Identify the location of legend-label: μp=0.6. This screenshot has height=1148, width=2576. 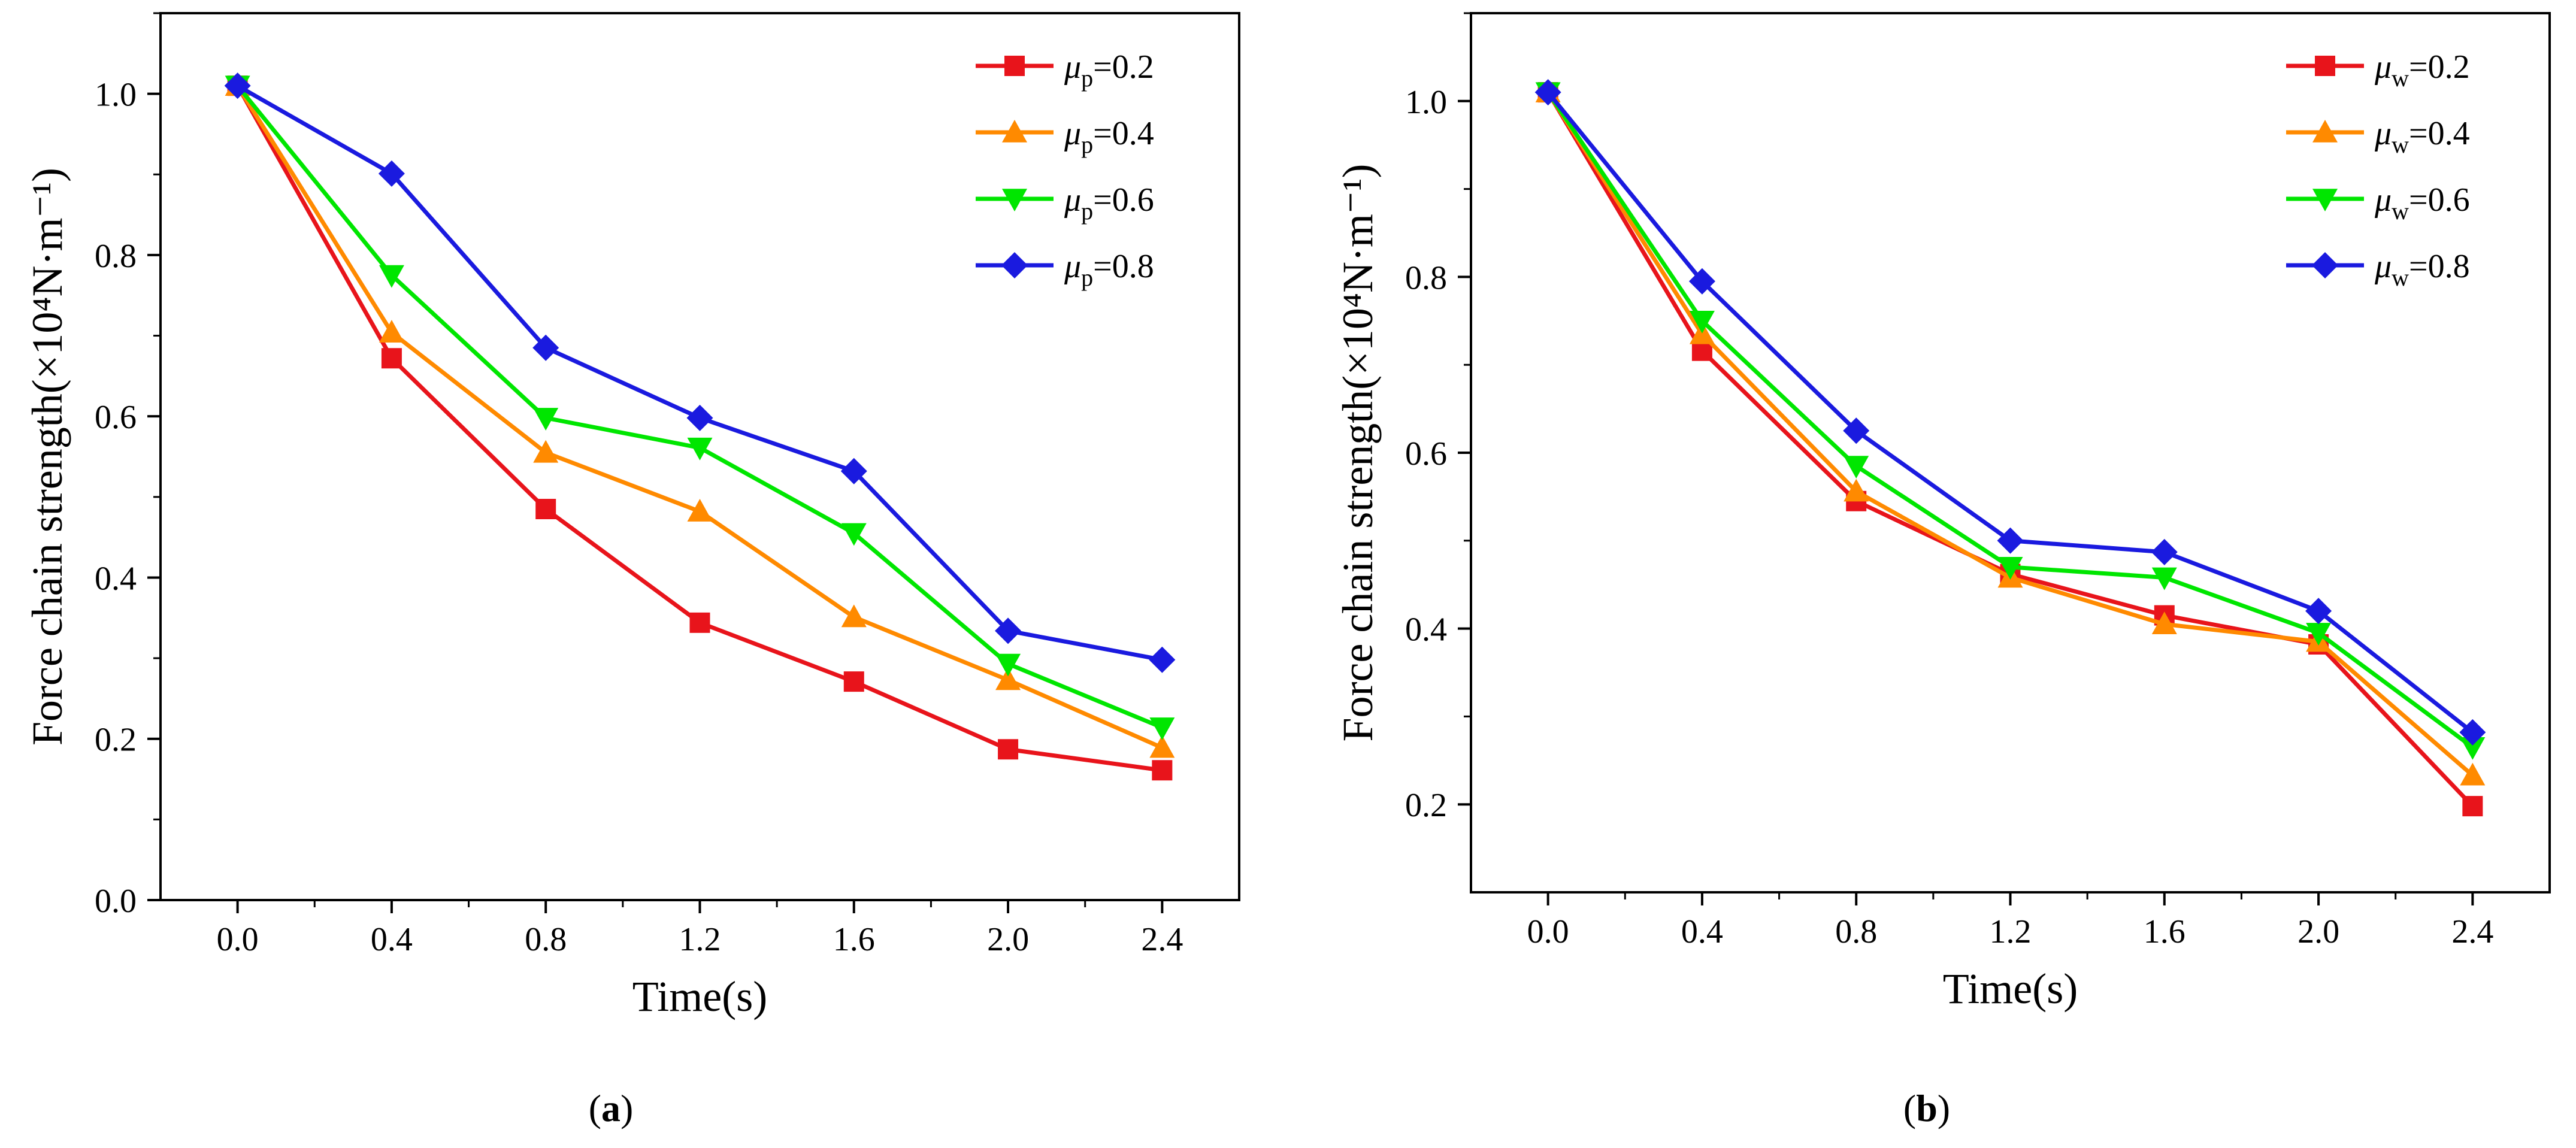
(1109, 203).